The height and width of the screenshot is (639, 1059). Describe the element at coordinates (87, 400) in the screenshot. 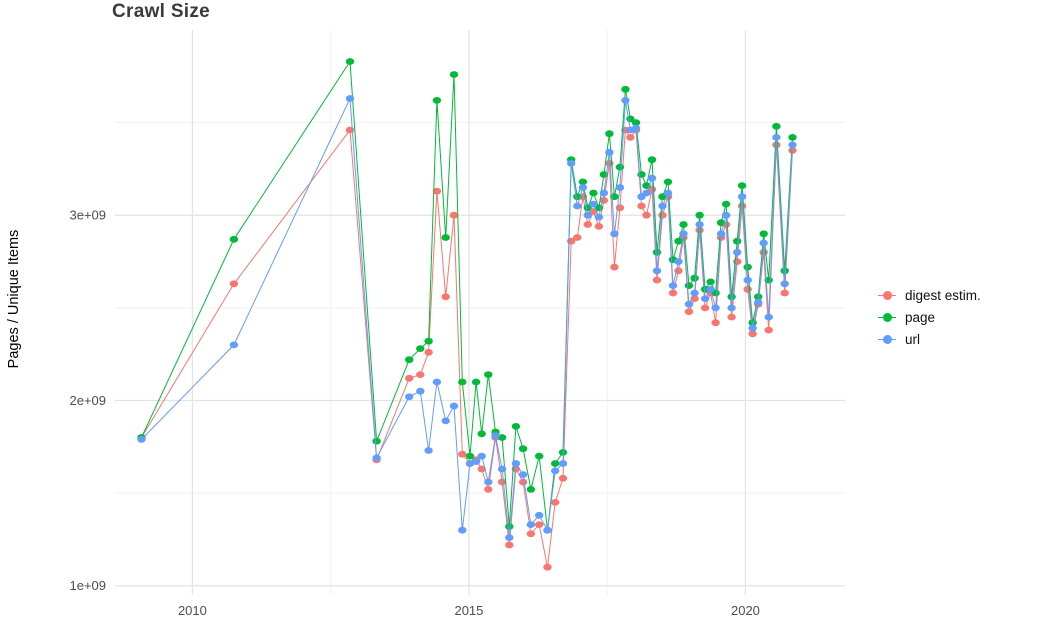

I see `y-tick-label: 2e+09` at that location.